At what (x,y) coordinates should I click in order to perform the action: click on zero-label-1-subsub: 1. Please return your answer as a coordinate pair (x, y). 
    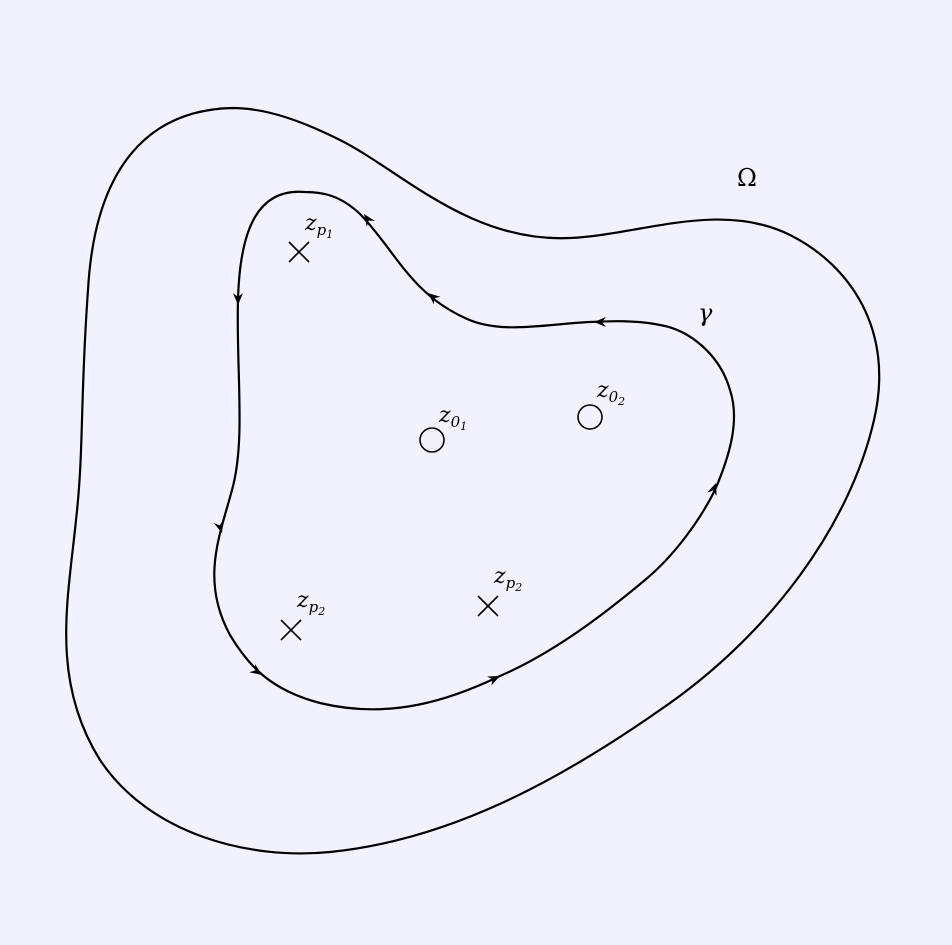
    Looking at the image, I should click on (463, 426).